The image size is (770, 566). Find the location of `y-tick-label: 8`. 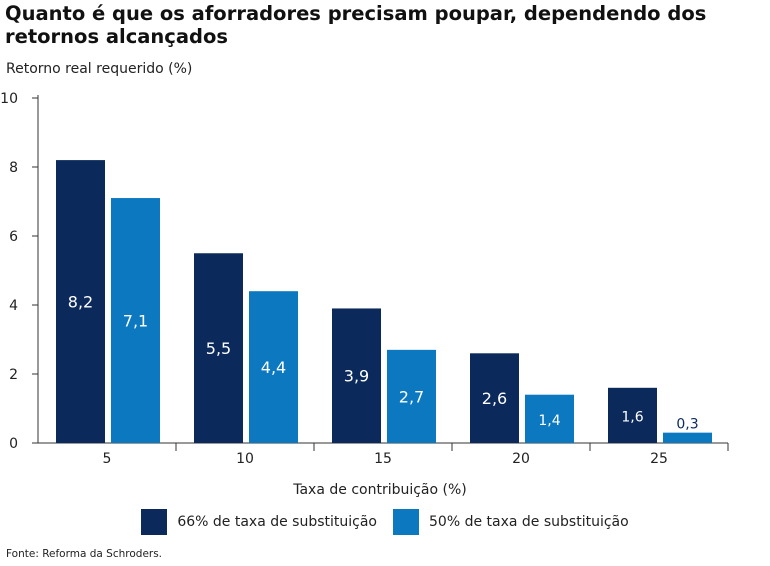

y-tick-label: 8 is located at coordinates (13, 168).